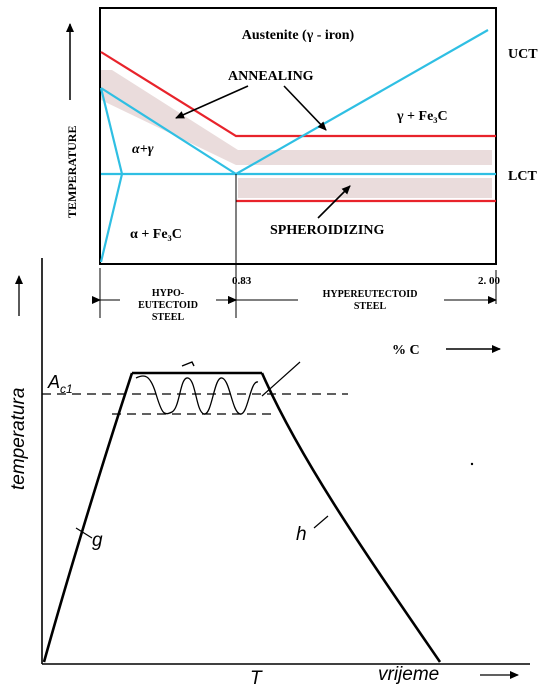 Image resolution: width=553 pixels, height=688 pixels. Describe the element at coordinates (168, 293) in the screenshot. I see `hypo-label-line1: HYPO-` at that location.